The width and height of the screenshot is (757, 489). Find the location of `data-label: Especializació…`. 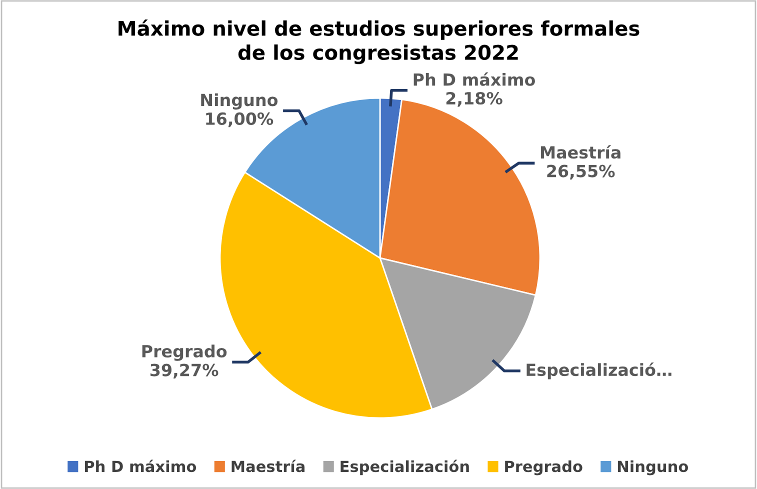

data-label: Especializació… is located at coordinates (599, 371).